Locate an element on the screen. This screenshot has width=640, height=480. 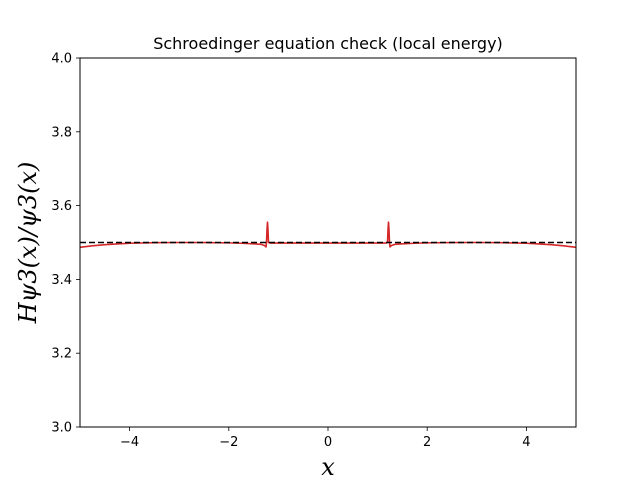
x-tick-label: −4 is located at coordinates (129, 442).